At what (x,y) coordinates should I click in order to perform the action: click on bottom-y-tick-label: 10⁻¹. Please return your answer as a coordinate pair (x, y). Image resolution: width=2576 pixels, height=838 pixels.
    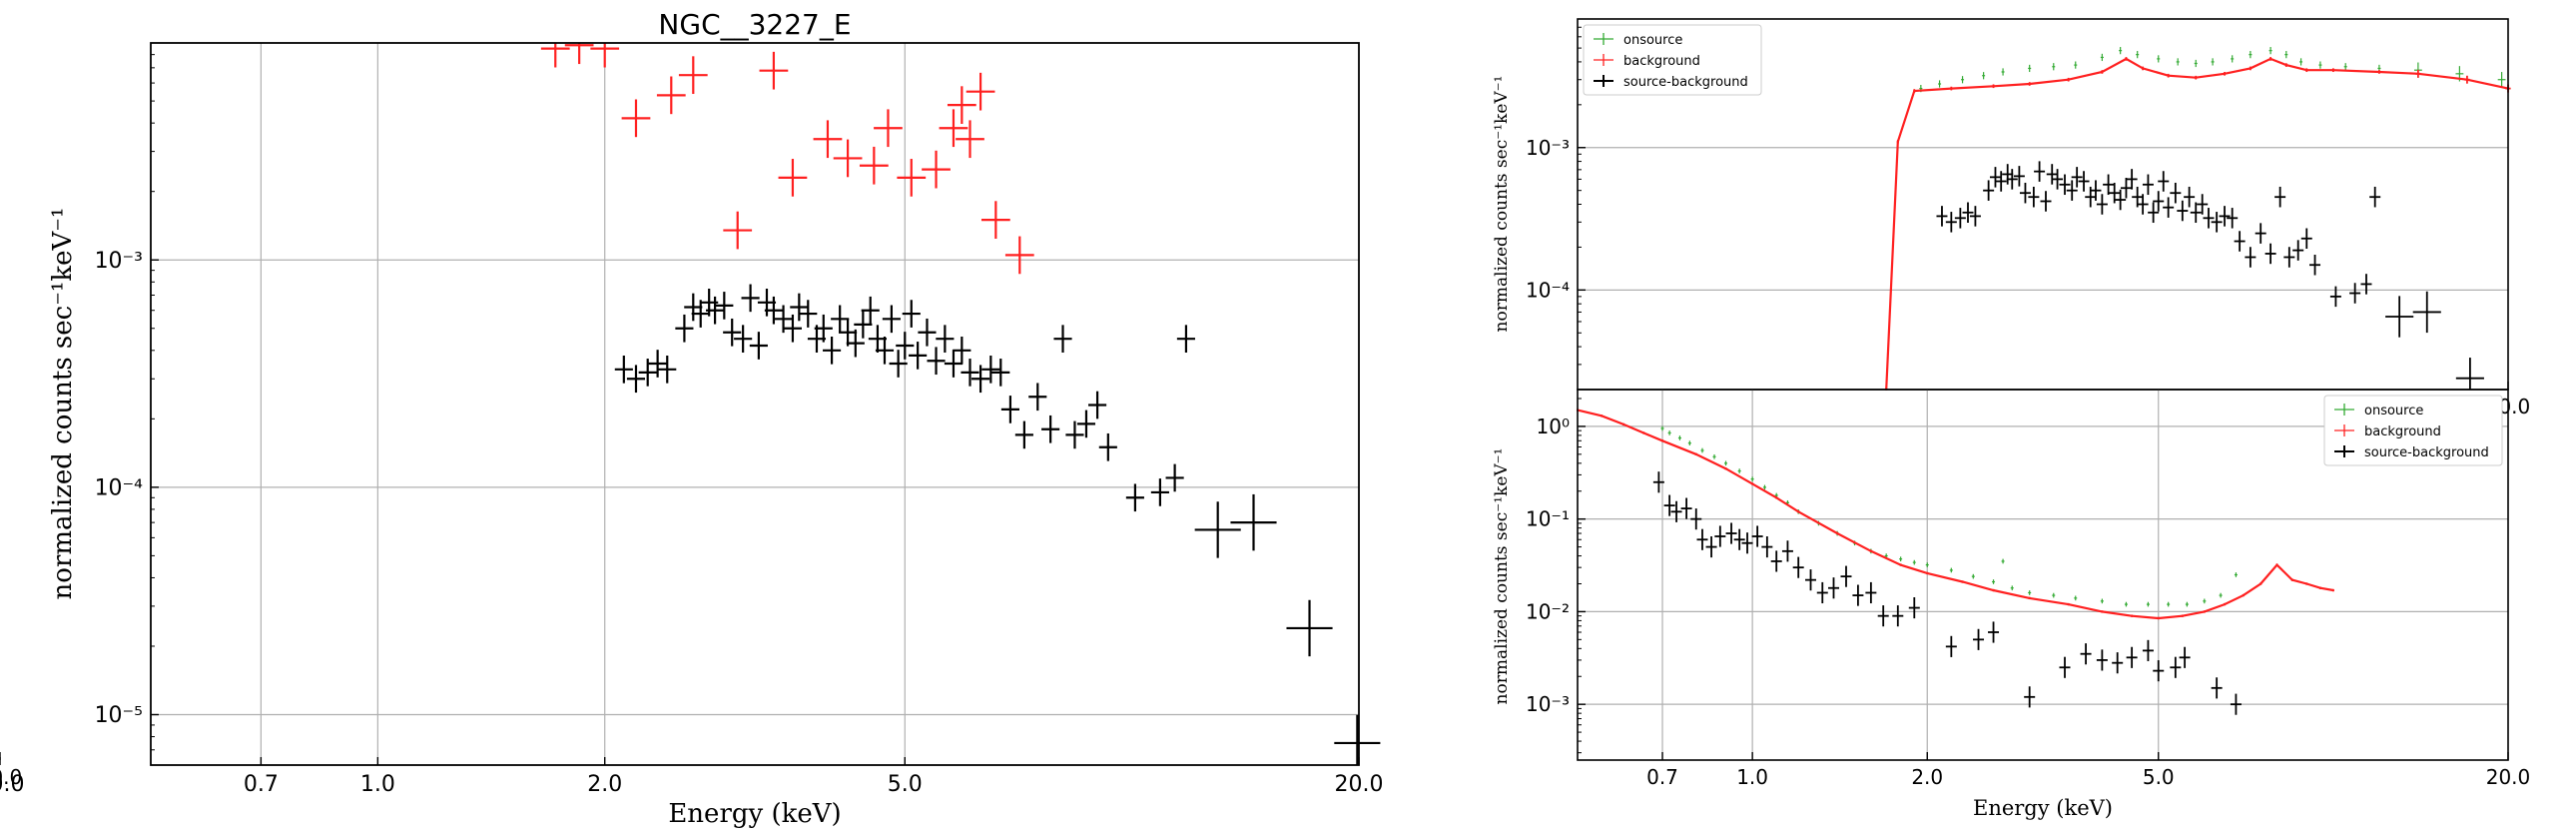
    Looking at the image, I should click on (1548, 519).